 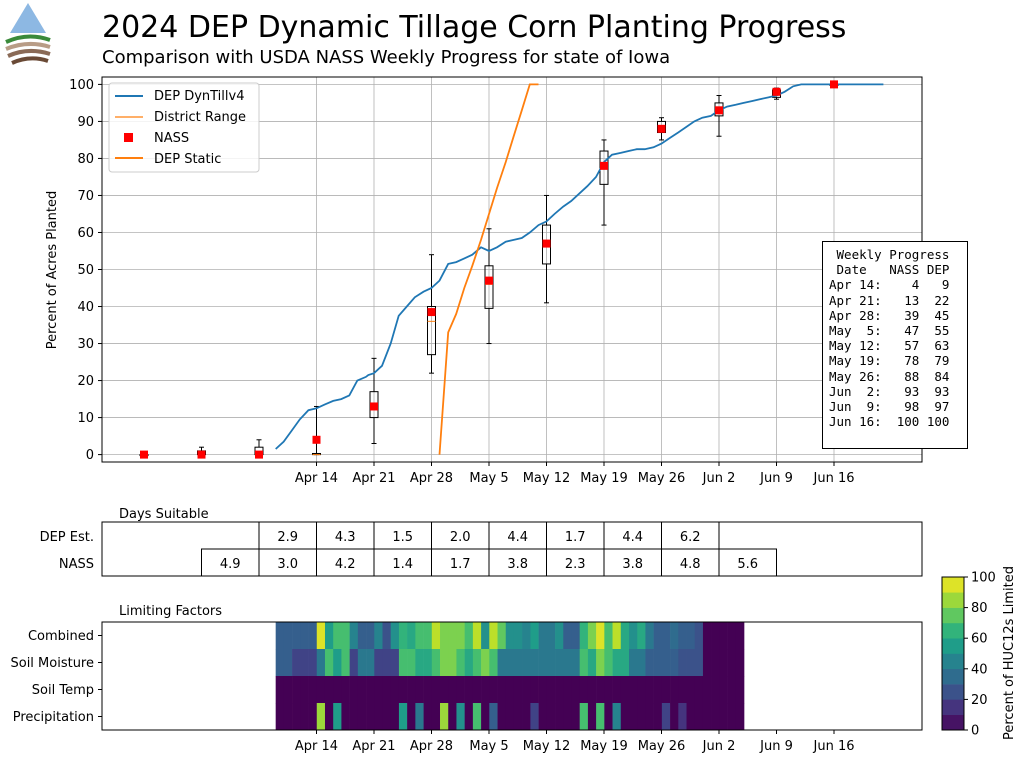 What do you see at coordinates (488, 746) in the screenshot?
I see `heatmap-x-tick-label: May 5` at bounding box center [488, 746].